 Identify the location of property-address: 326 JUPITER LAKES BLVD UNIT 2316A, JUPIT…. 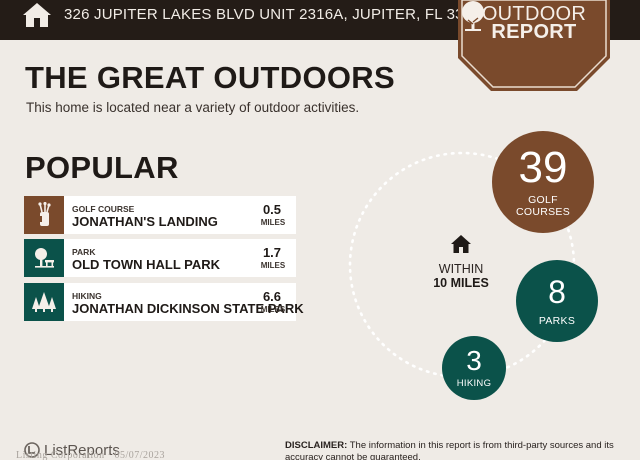
(277, 14).